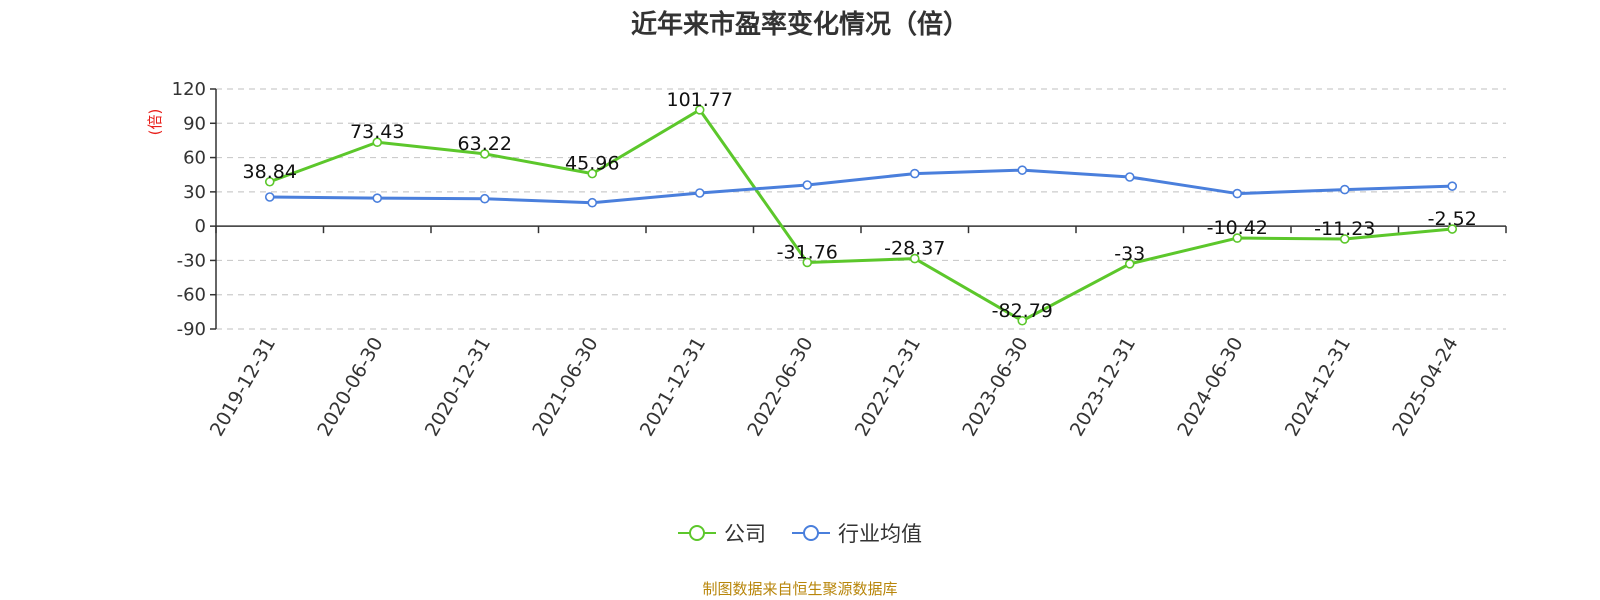 The height and width of the screenshot is (600, 1600). I want to click on y-tick-label: 120, so click(189, 89).